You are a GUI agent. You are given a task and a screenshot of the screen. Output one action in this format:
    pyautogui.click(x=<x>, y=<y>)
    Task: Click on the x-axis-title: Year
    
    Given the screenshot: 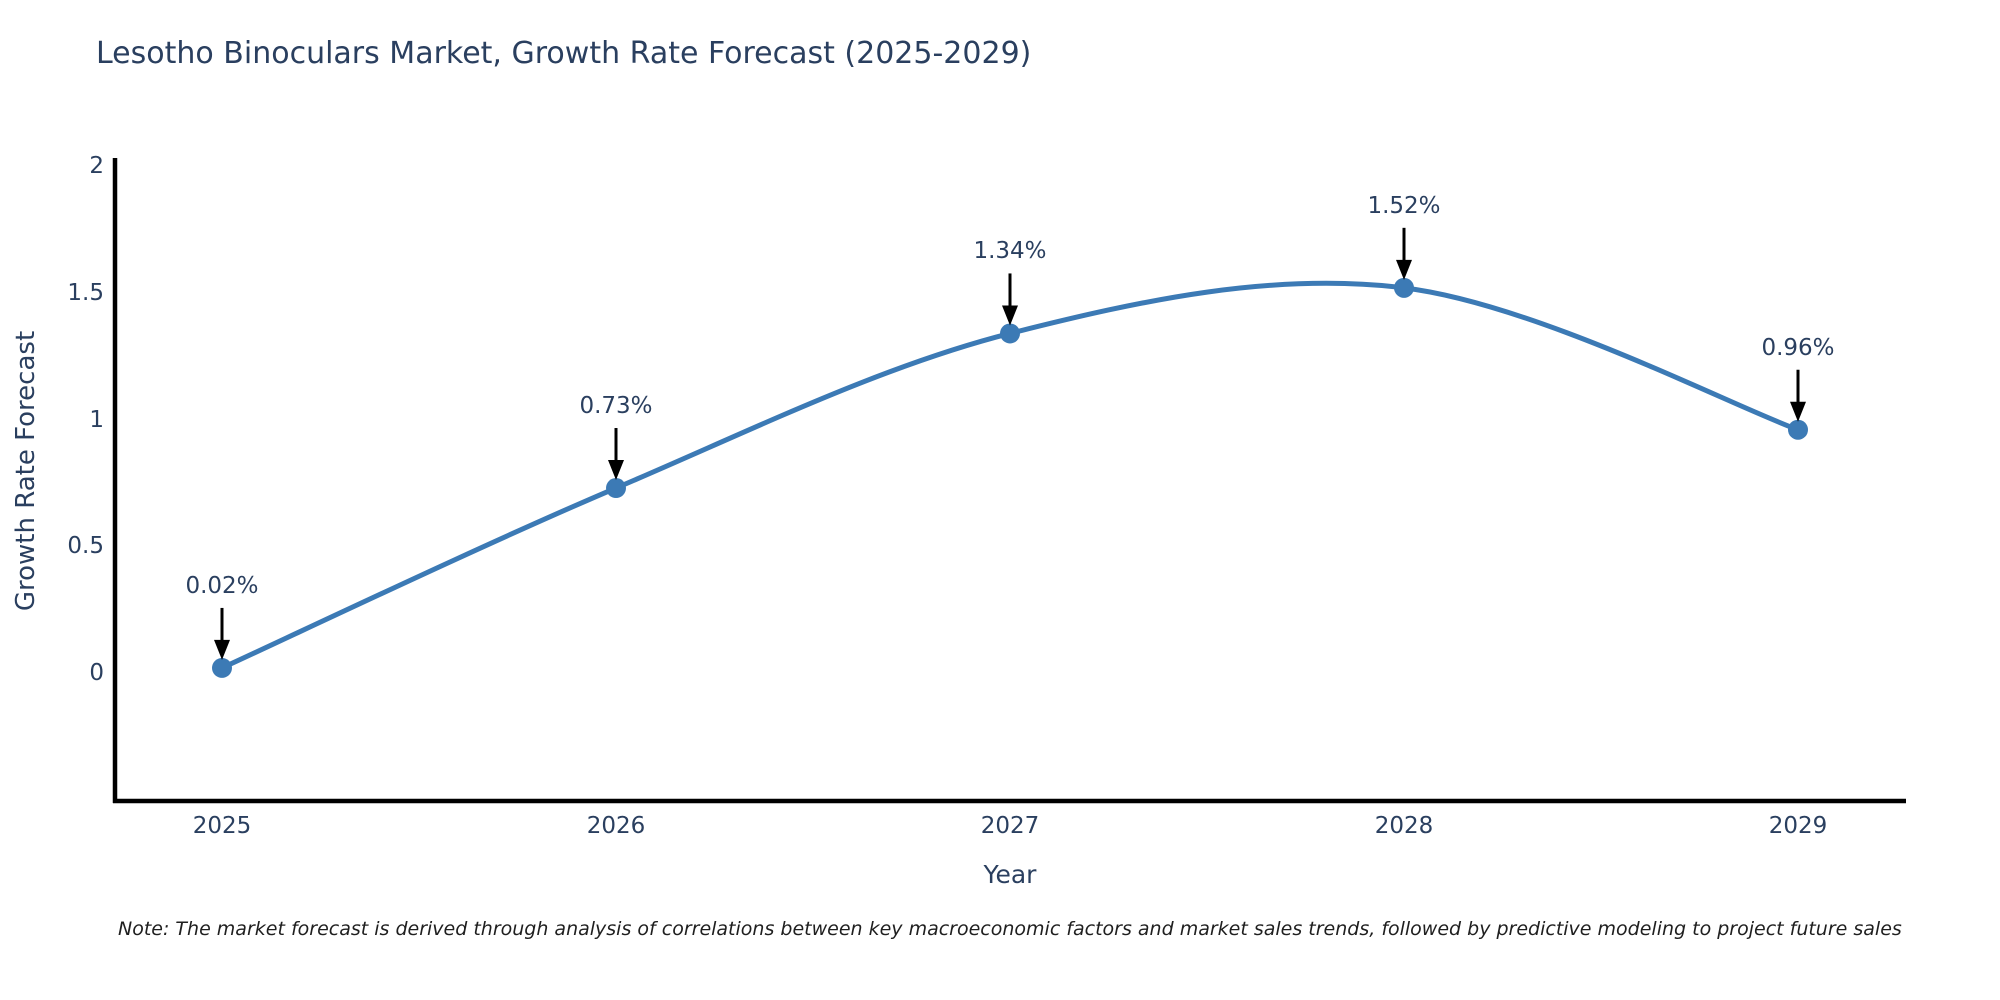 What is the action you would take?
    pyautogui.click(x=1010, y=874)
    